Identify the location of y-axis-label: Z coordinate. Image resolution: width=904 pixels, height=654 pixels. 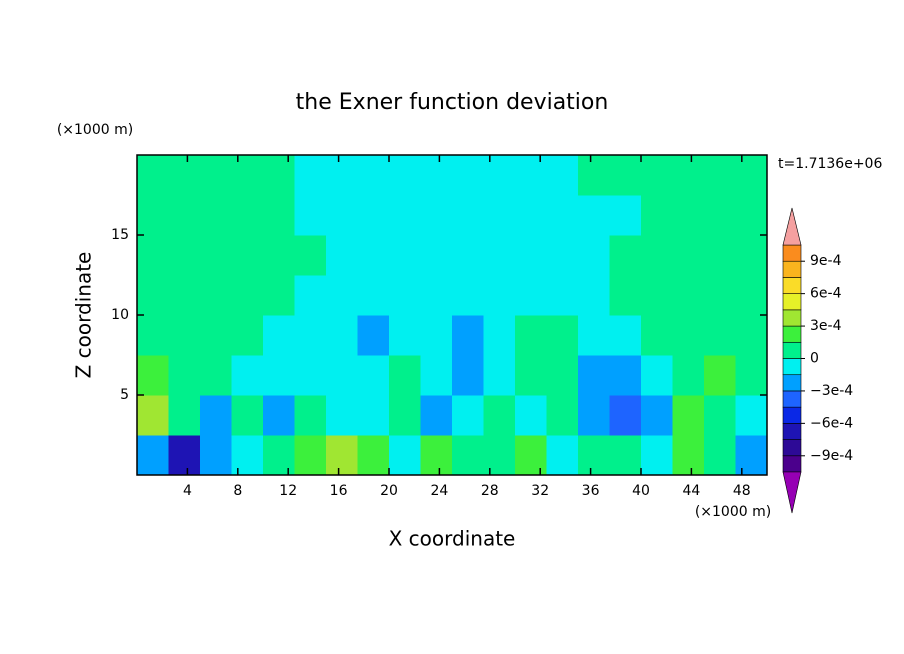
(84, 315).